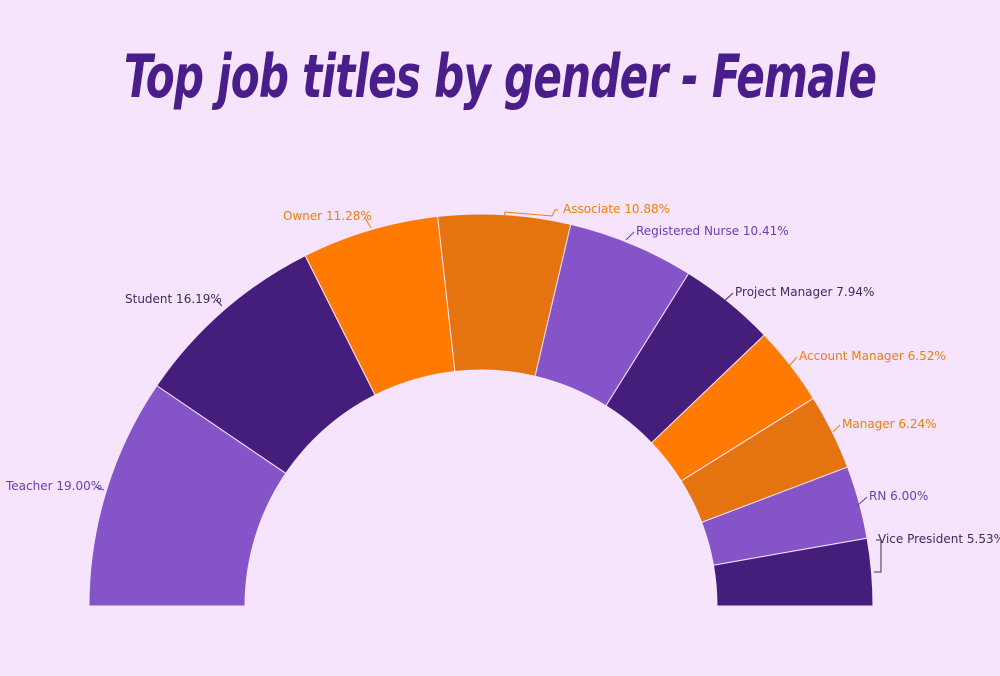 This screenshot has width=1000, height=676. I want to click on slice-label-registered-nurse: Registered Nurse 10.41%, so click(712, 231).